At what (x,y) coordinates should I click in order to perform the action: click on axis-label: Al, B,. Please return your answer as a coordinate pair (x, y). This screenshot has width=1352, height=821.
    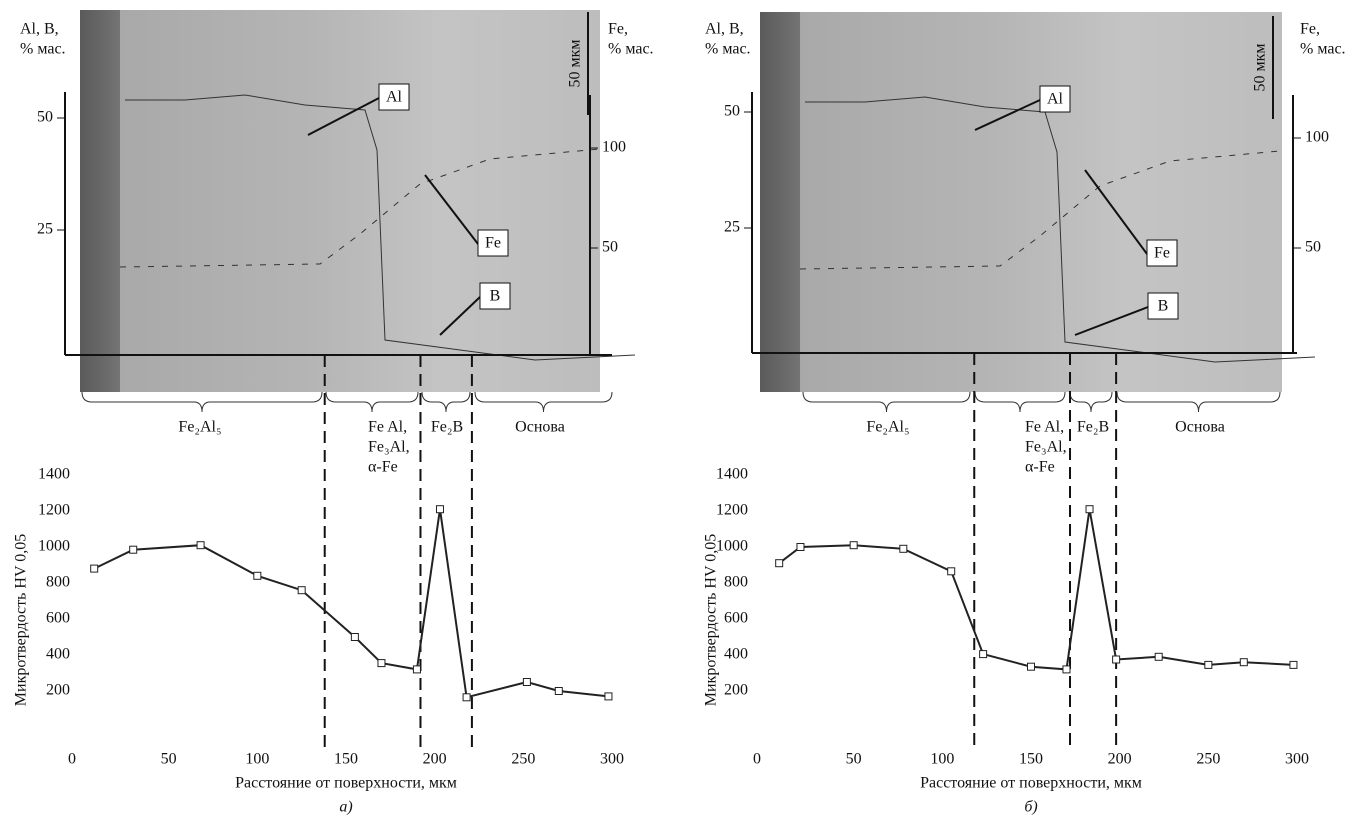
    Looking at the image, I should click on (39, 29).